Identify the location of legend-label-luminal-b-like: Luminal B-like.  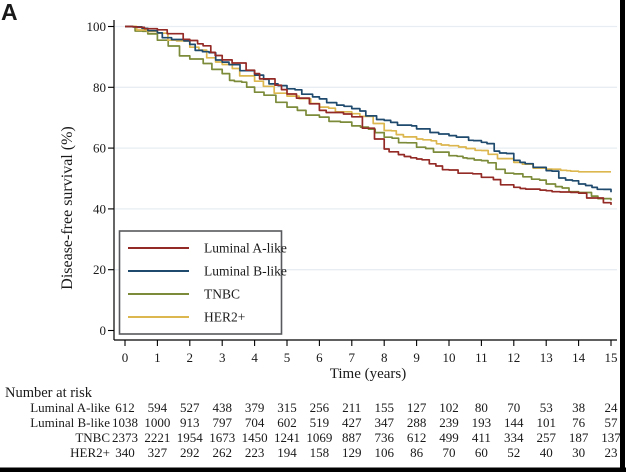
(245, 271).